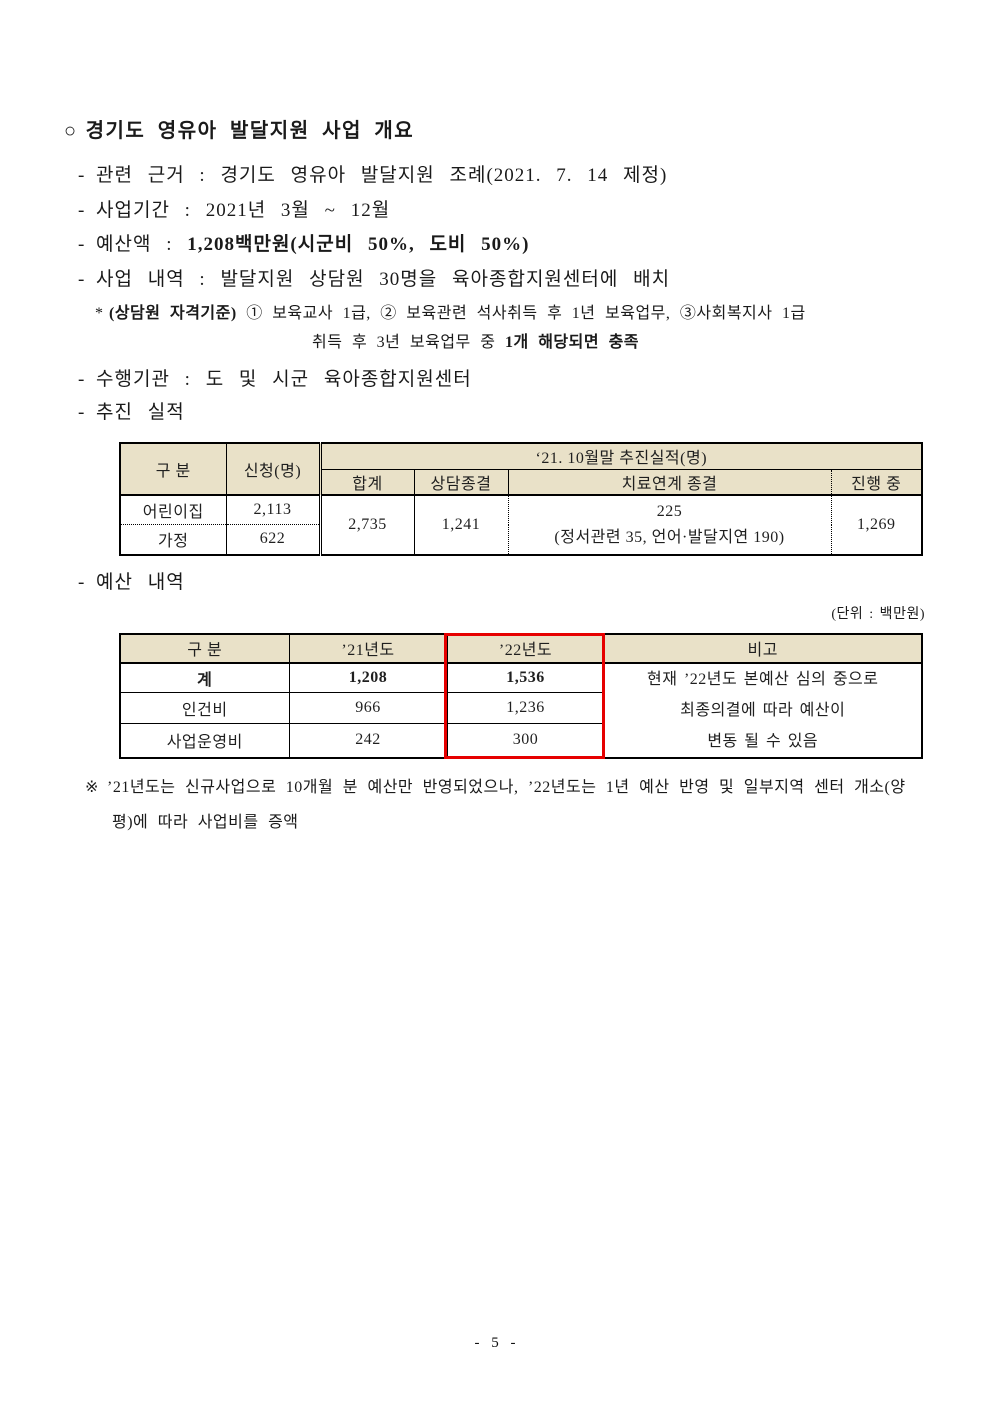  What do you see at coordinates (250, 131) in the screenshot?
I see `page-title-text: 경기도 영유아 발달지원 사업 개요` at bounding box center [250, 131].